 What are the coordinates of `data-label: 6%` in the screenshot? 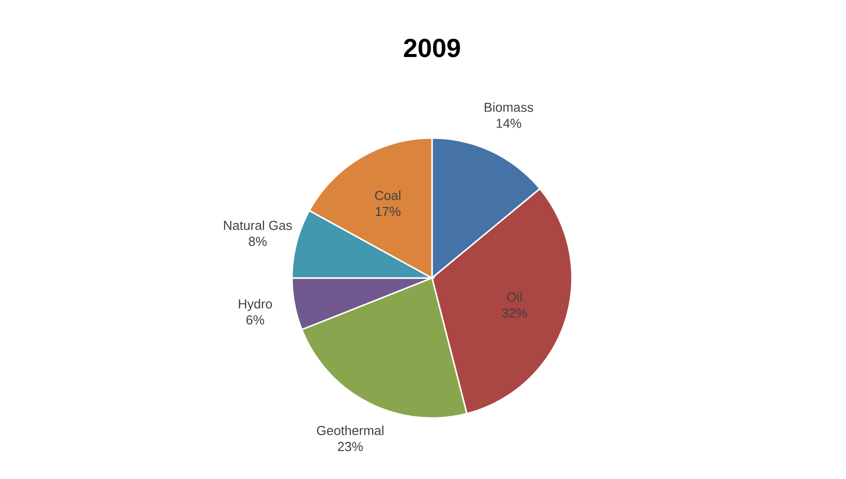 It's located at (255, 319).